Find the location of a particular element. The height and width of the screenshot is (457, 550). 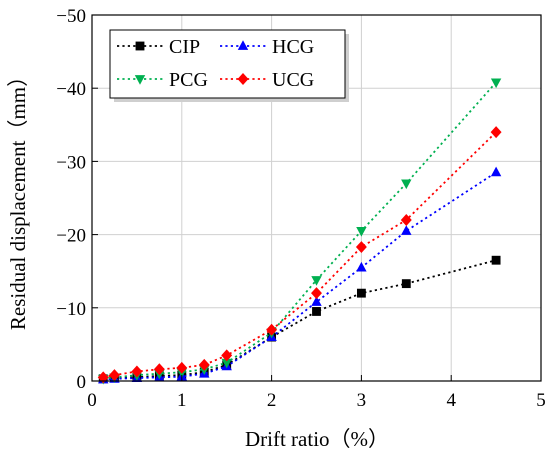

legend-label: PCG is located at coordinates (188, 80).